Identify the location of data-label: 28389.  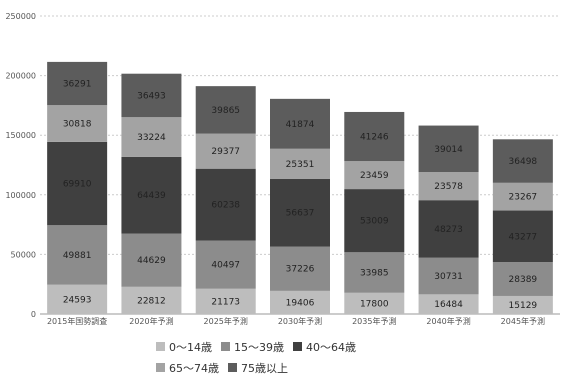
(523, 280).